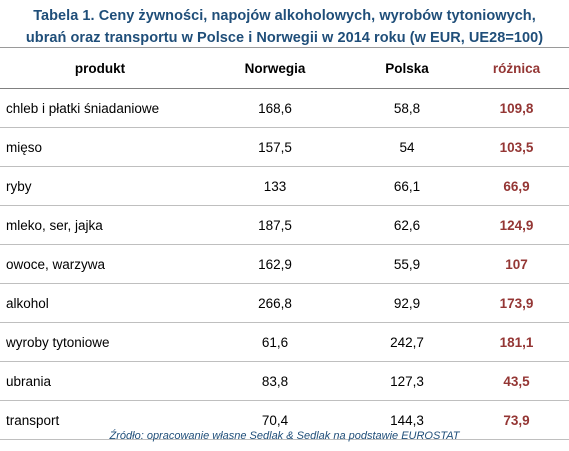  What do you see at coordinates (100, 186) in the screenshot?
I see `cell-product: ryby` at bounding box center [100, 186].